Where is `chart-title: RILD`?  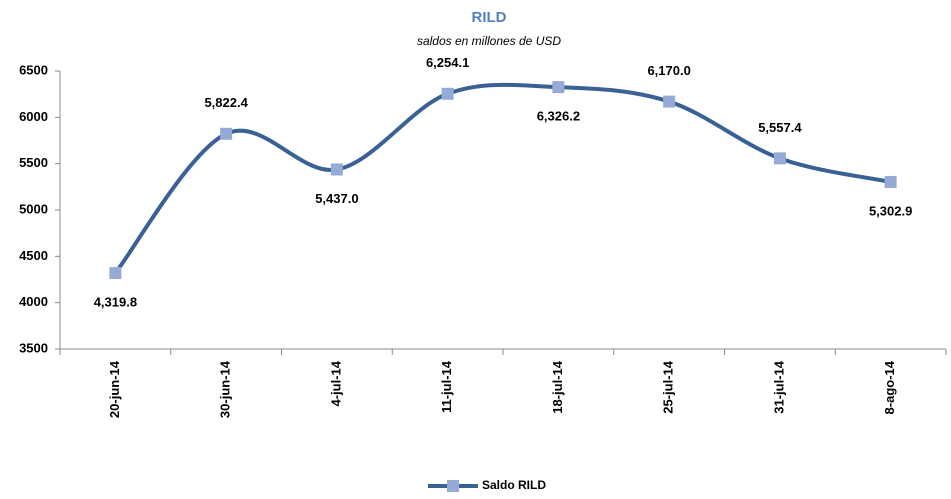 chart-title: RILD is located at coordinates (489, 17).